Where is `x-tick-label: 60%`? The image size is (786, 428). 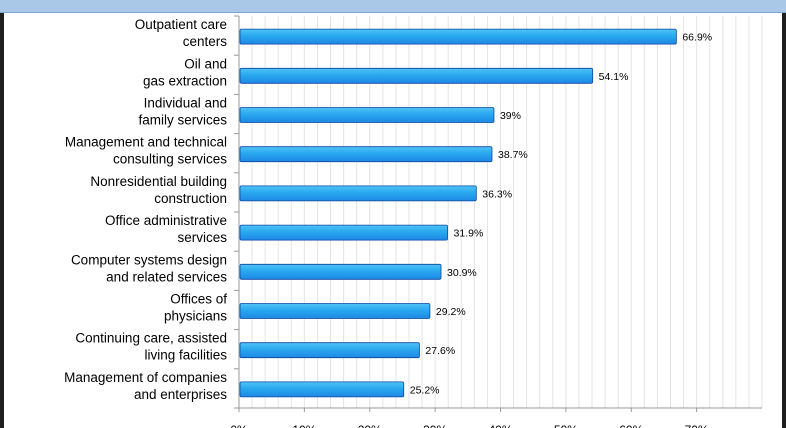 x-tick-label: 60% is located at coordinates (631, 425).